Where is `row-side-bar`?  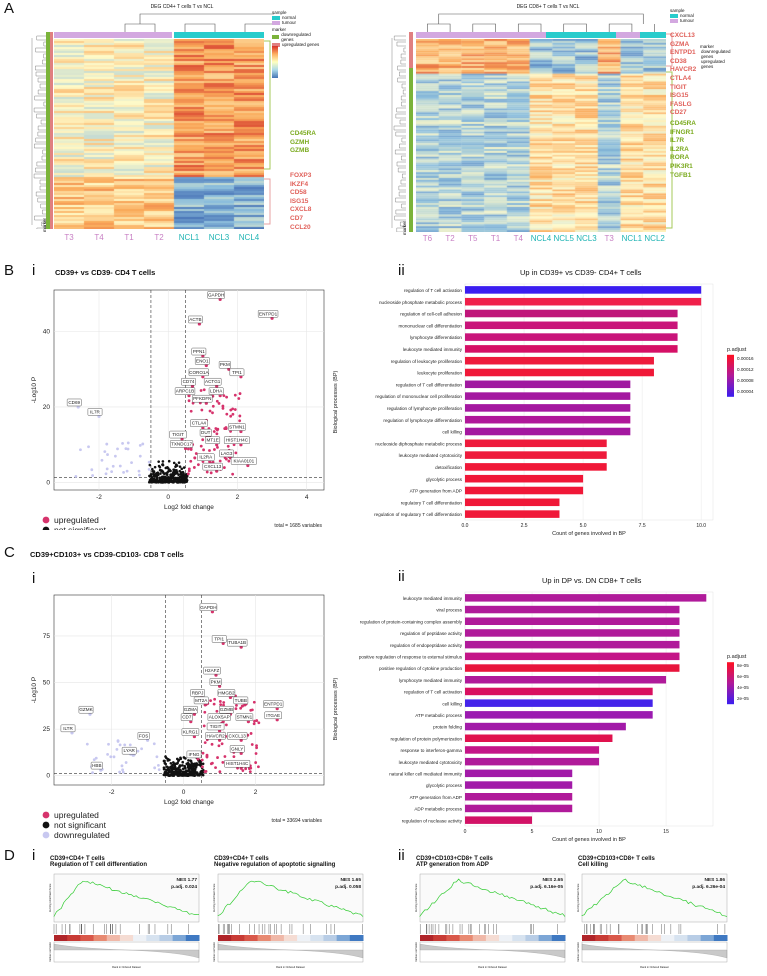
row-side-bar is located at coordinates (48, 130).